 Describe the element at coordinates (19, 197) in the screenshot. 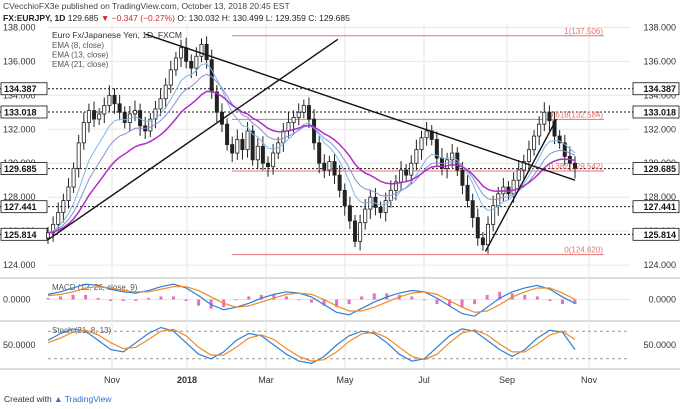

I see `y-tick-label-left: 128.000` at that location.